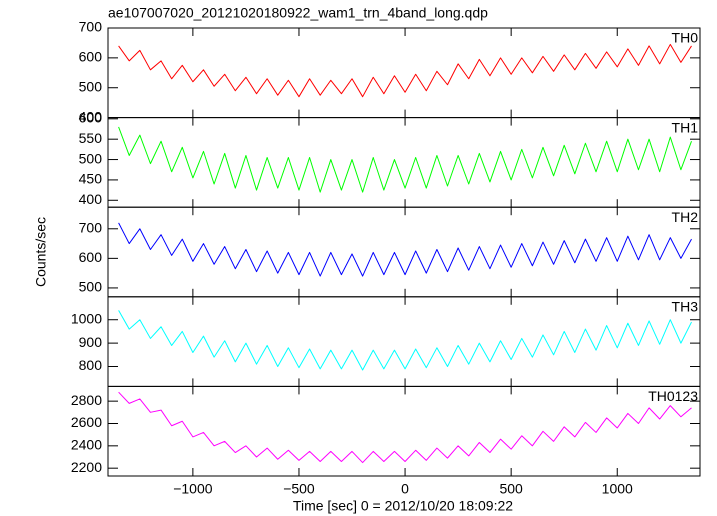  Describe the element at coordinates (91, 342) in the screenshot. I see `y-tick-label: 900` at that location.